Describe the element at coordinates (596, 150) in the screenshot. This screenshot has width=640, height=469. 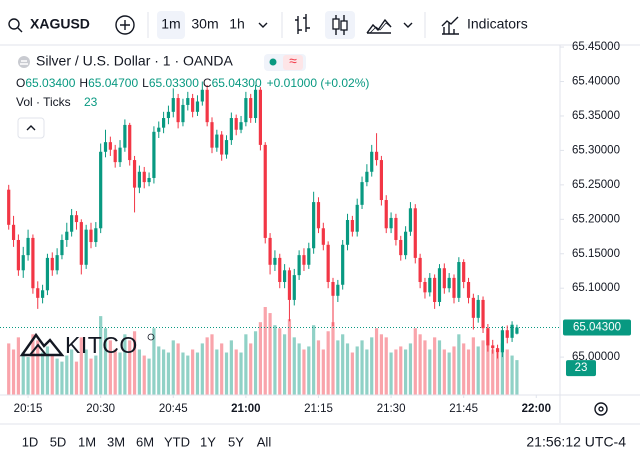
I see `y-tick-label: 65.30000` at that location.